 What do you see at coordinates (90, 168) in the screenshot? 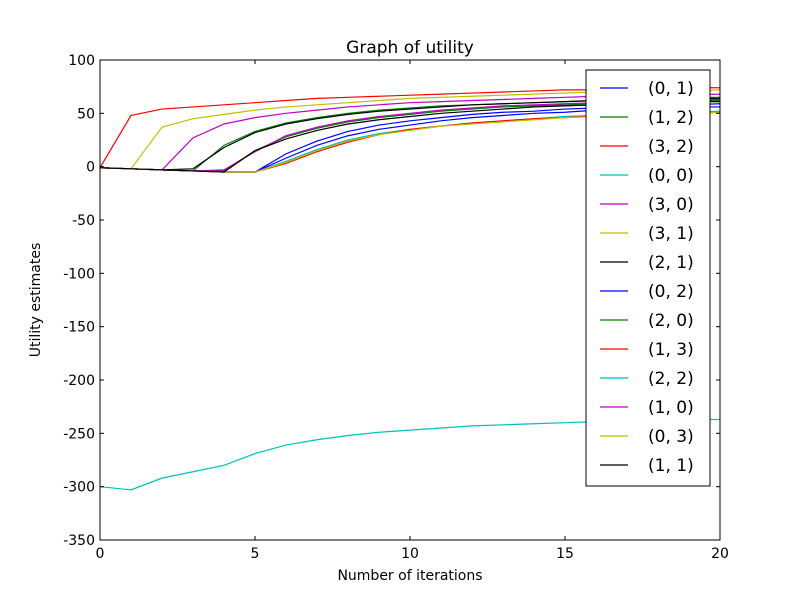
I see `y-tick-label-2: 0` at bounding box center [90, 168].